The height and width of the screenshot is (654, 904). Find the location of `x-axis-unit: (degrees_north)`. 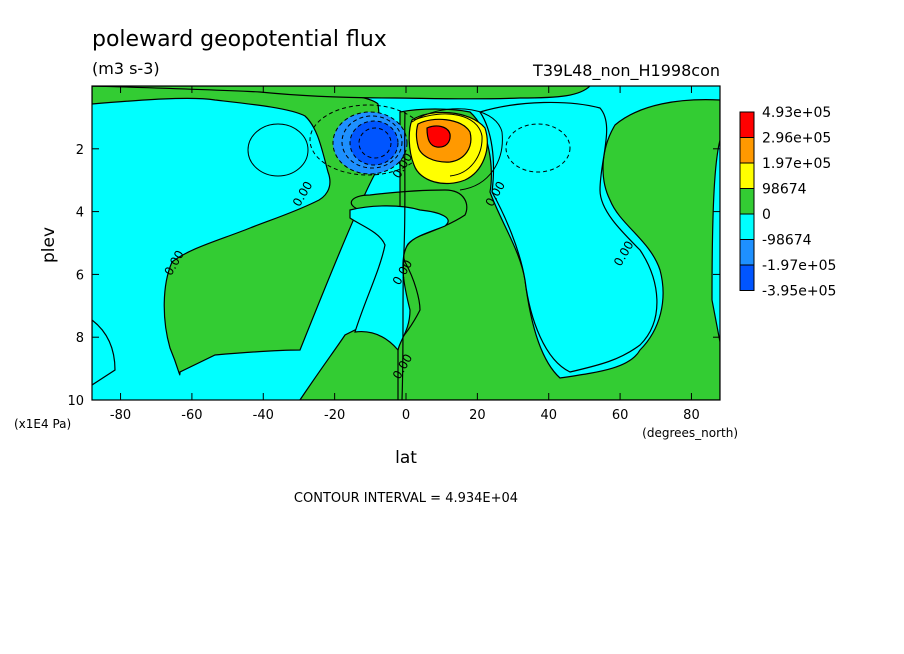

x-axis-unit: (degrees_north) is located at coordinates (690, 433).